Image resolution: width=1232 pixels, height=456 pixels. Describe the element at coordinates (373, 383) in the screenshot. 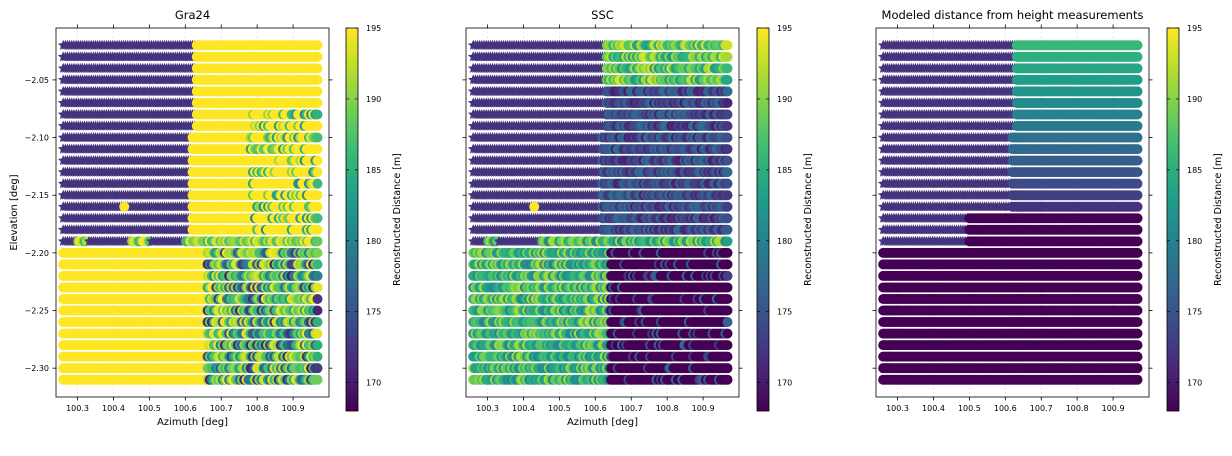

I see `colorbar-tick-label: 170` at that location.